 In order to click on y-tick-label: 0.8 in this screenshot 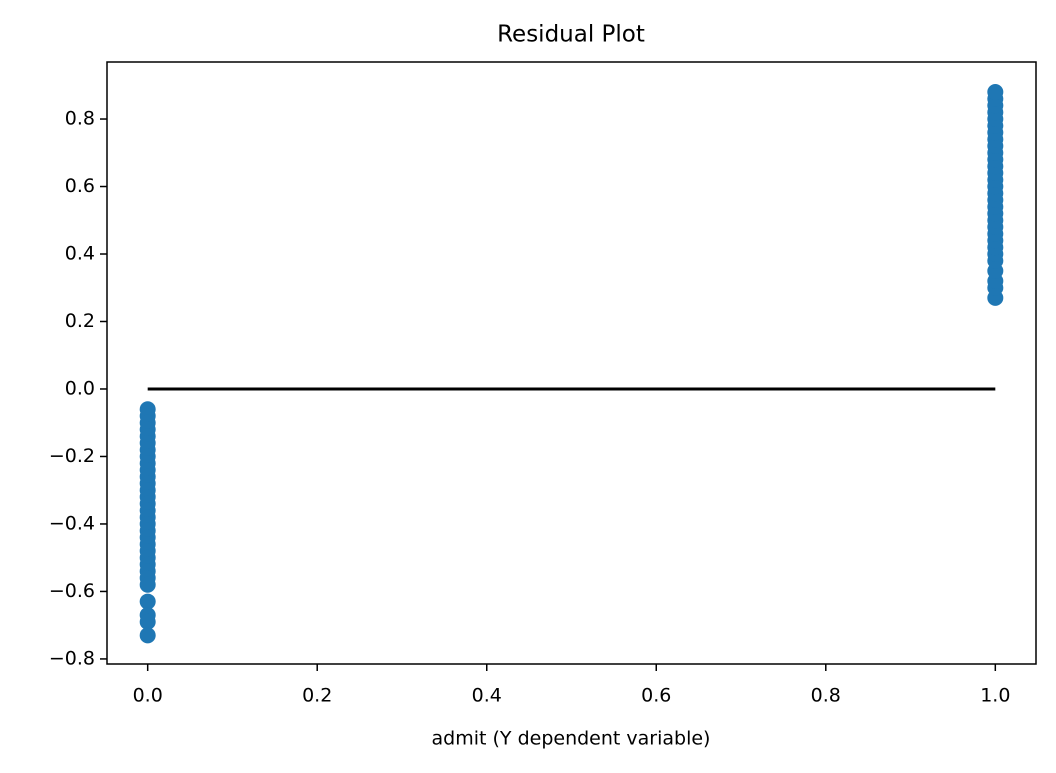, I will do `click(80, 119)`.